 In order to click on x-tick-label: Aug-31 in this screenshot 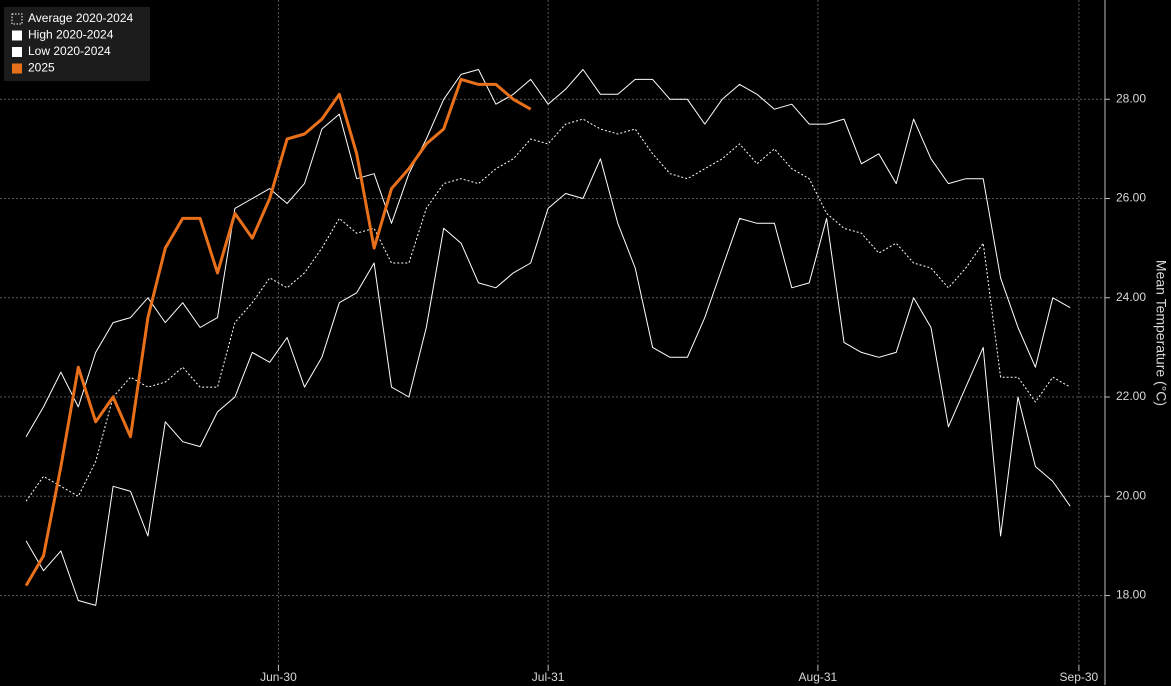, I will do `click(818, 677)`.